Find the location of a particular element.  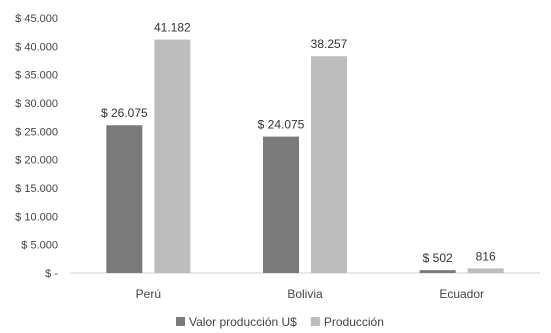

legend: Valor producción U$ Producción is located at coordinates (280, 322).